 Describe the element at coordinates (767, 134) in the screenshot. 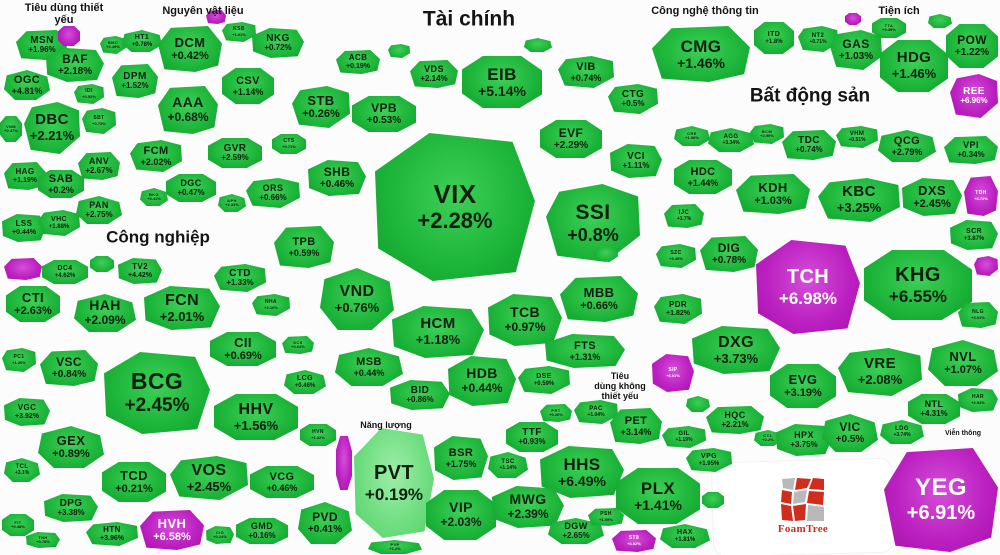

I see `stock-cell-bcm: BCM +2.59%` at that location.